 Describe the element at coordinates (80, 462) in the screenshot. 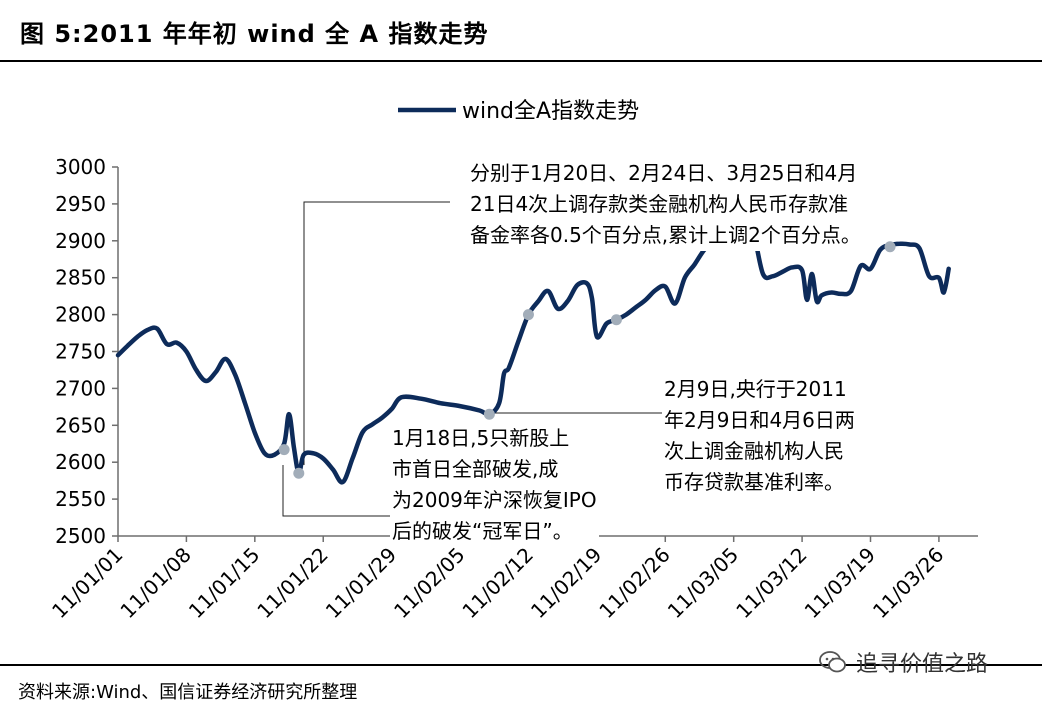

I see `y-tick-label: 2600` at that location.